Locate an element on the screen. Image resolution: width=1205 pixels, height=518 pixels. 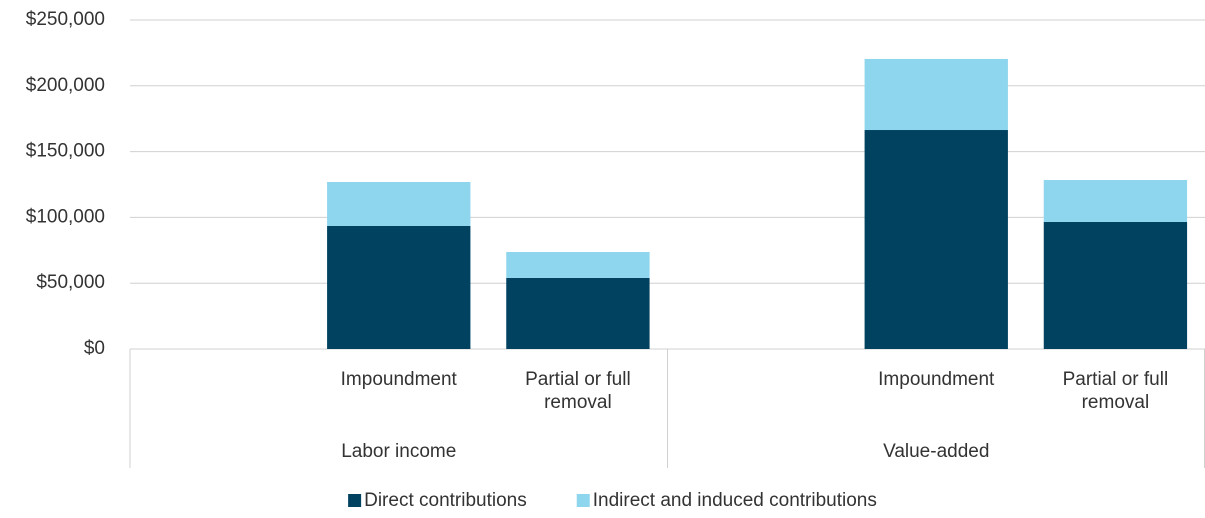
y-tick-label: $200,000 is located at coordinates (65, 85).